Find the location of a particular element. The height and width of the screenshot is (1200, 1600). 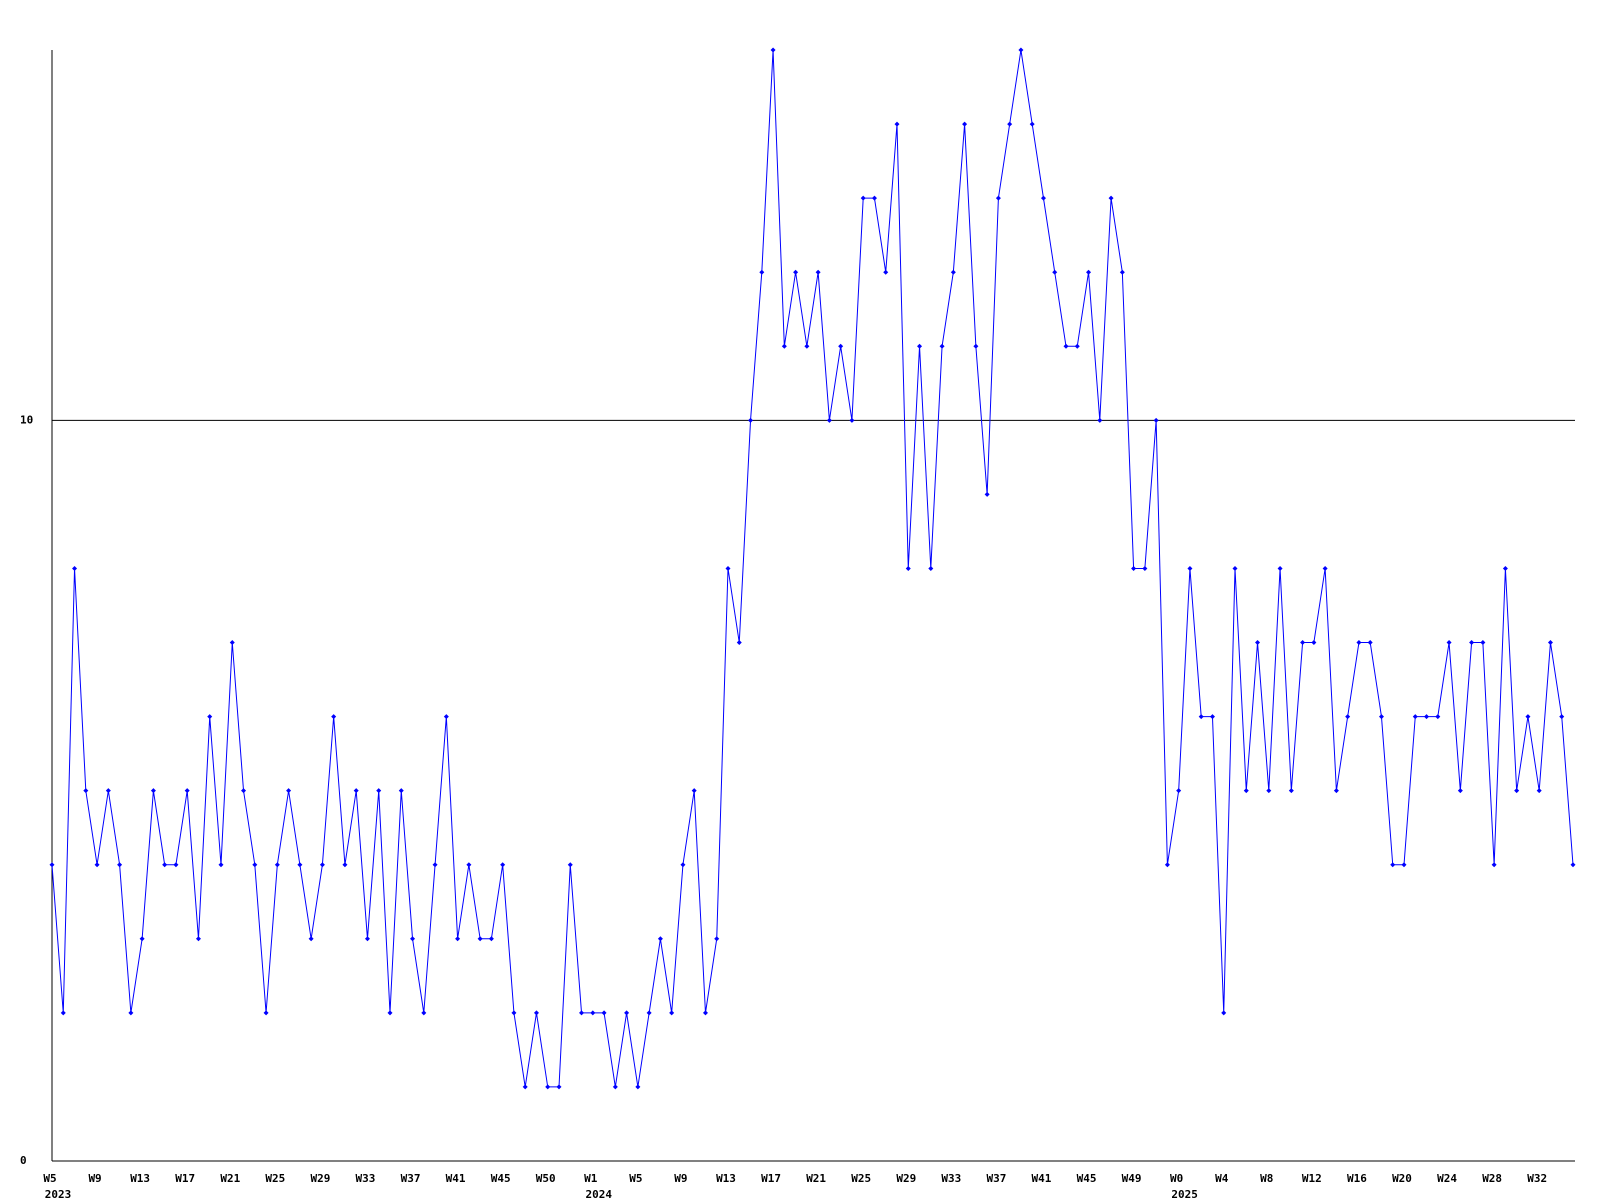

x-year-label: 2024 is located at coordinates (599, 1194).